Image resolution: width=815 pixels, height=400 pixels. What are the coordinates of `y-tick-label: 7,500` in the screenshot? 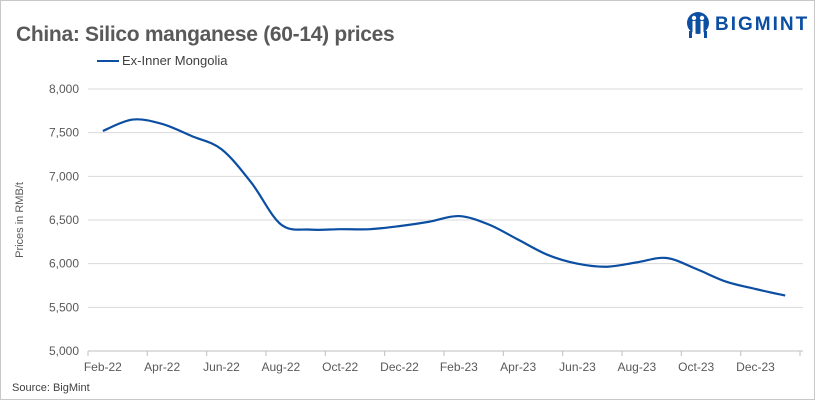 It's located at (64, 133).